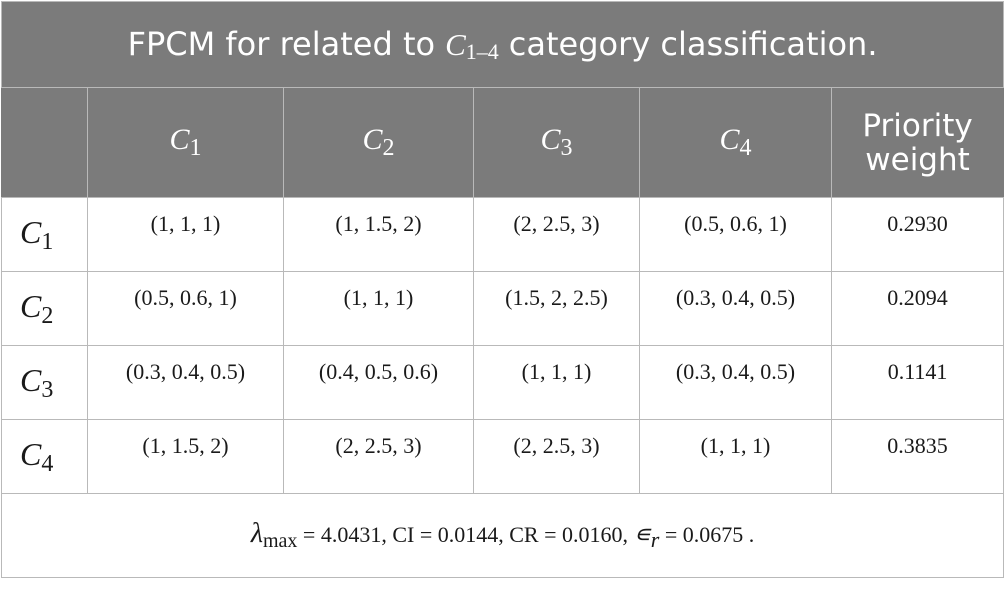 The image size is (1004, 616). I want to click on priority-weight-cell: 0.2930, so click(917, 234).